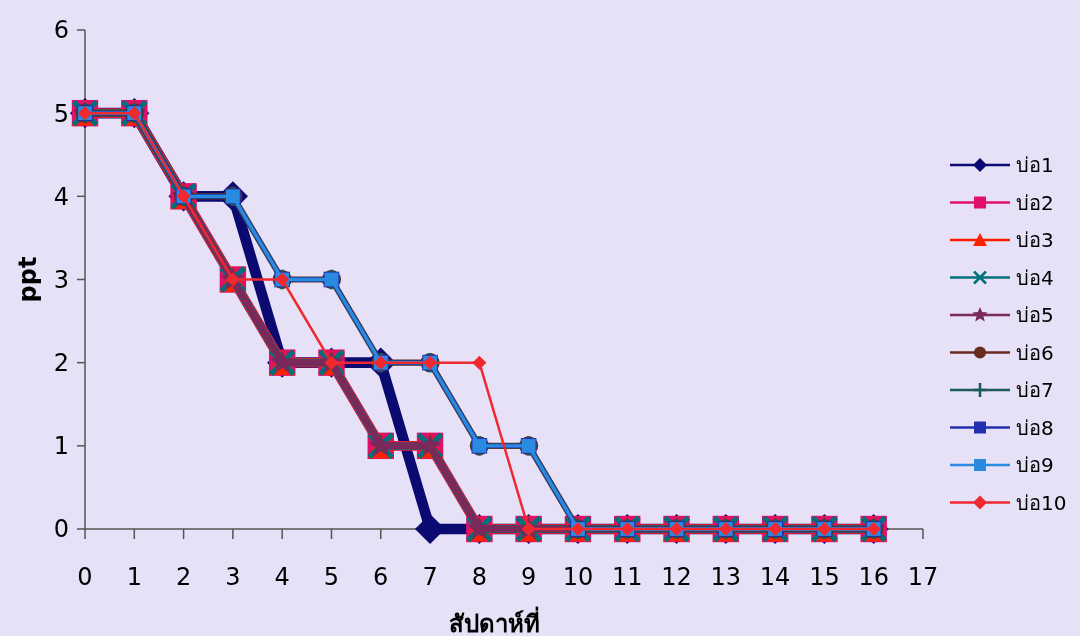 The height and width of the screenshot is (636, 1080). What do you see at coordinates (430, 577) in the screenshot?
I see `x-tick-label: 7` at bounding box center [430, 577].